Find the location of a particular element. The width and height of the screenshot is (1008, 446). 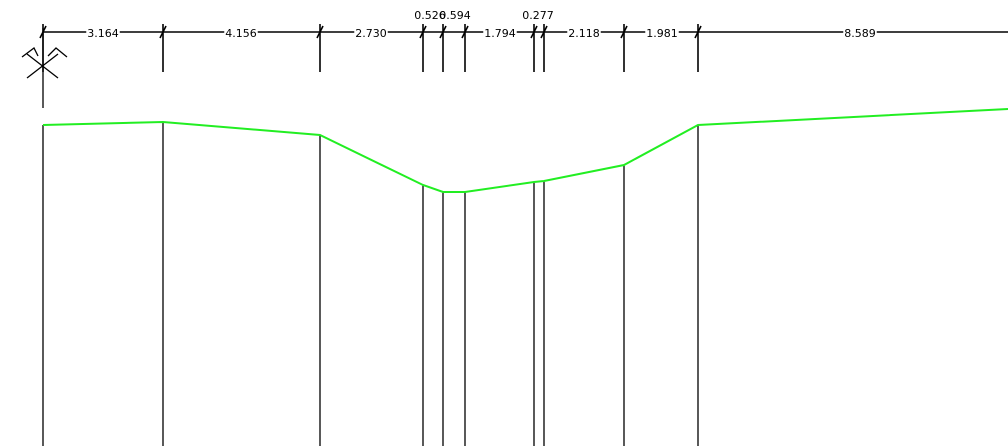

dimension-label: 2.730 is located at coordinates (371, 33).